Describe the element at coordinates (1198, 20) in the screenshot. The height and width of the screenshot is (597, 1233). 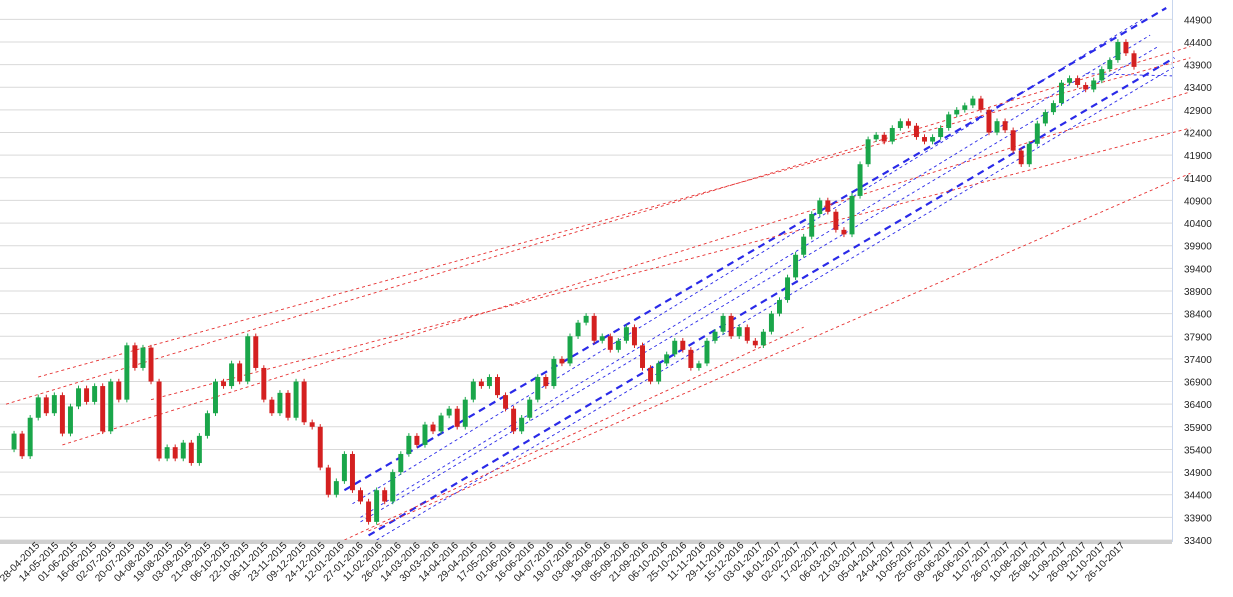
I see `y-tick-label: 44900` at that location.